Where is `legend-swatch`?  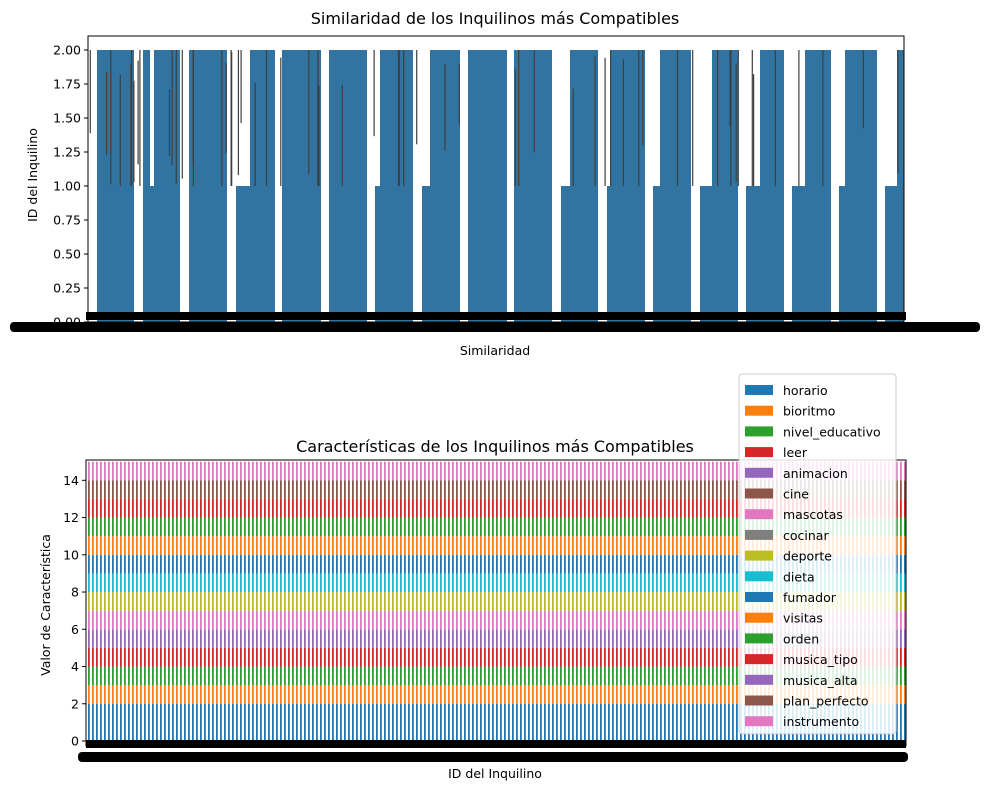
legend-swatch is located at coordinates (759, 597).